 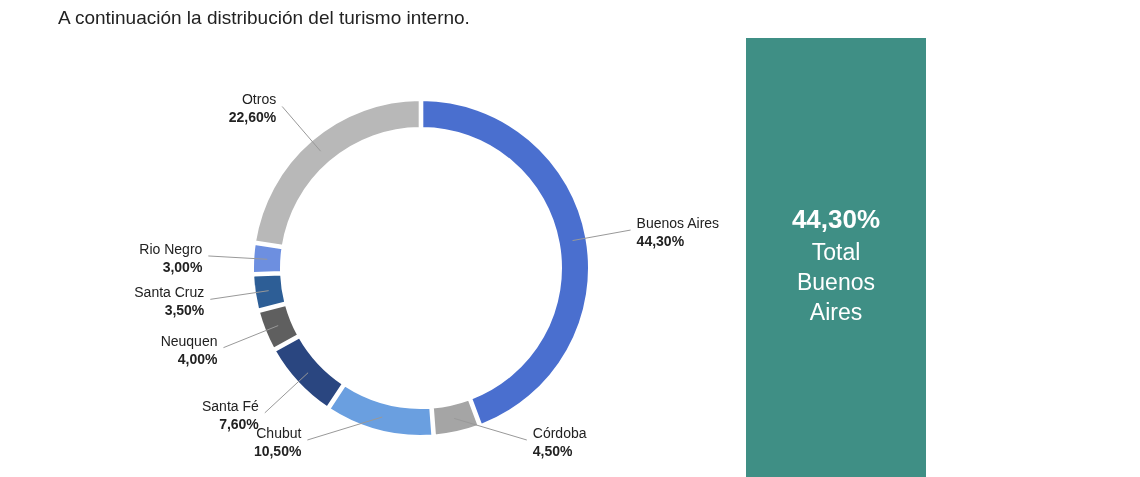 What do you see at coordinates (252, 117) in the screenshot?
I see `data-label: 22,60%` at bounding box center [252, 117].